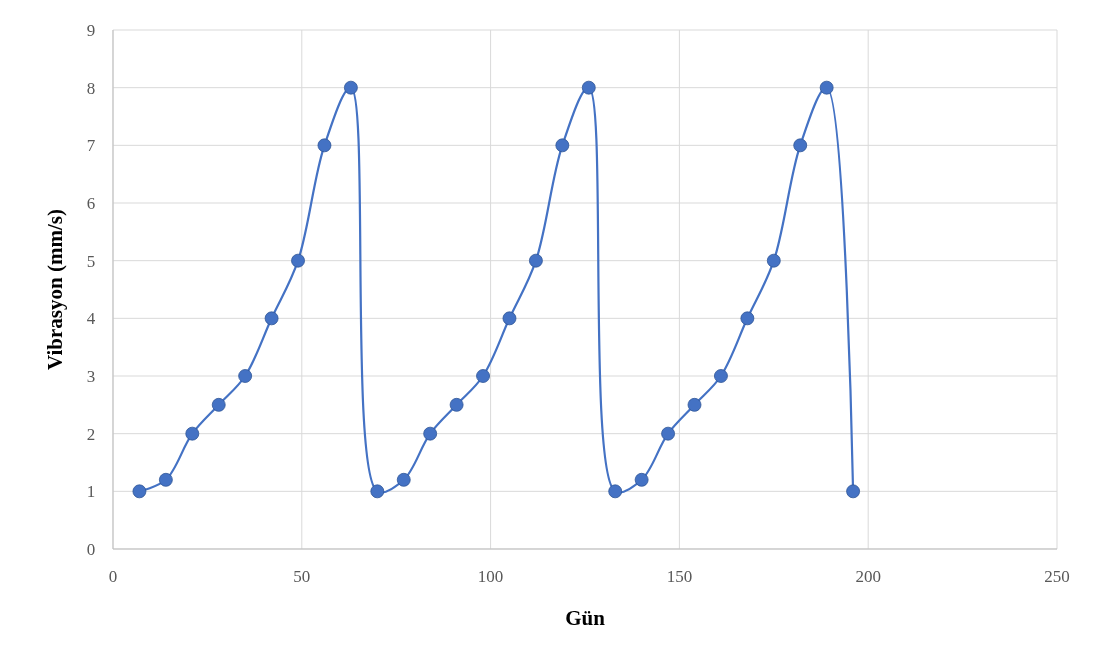 The width and height of the screenshot is (1105, 665). Describe the element at coordinates (91, 30) in the screenshot. I see `y-tick-label: 9` at that location.